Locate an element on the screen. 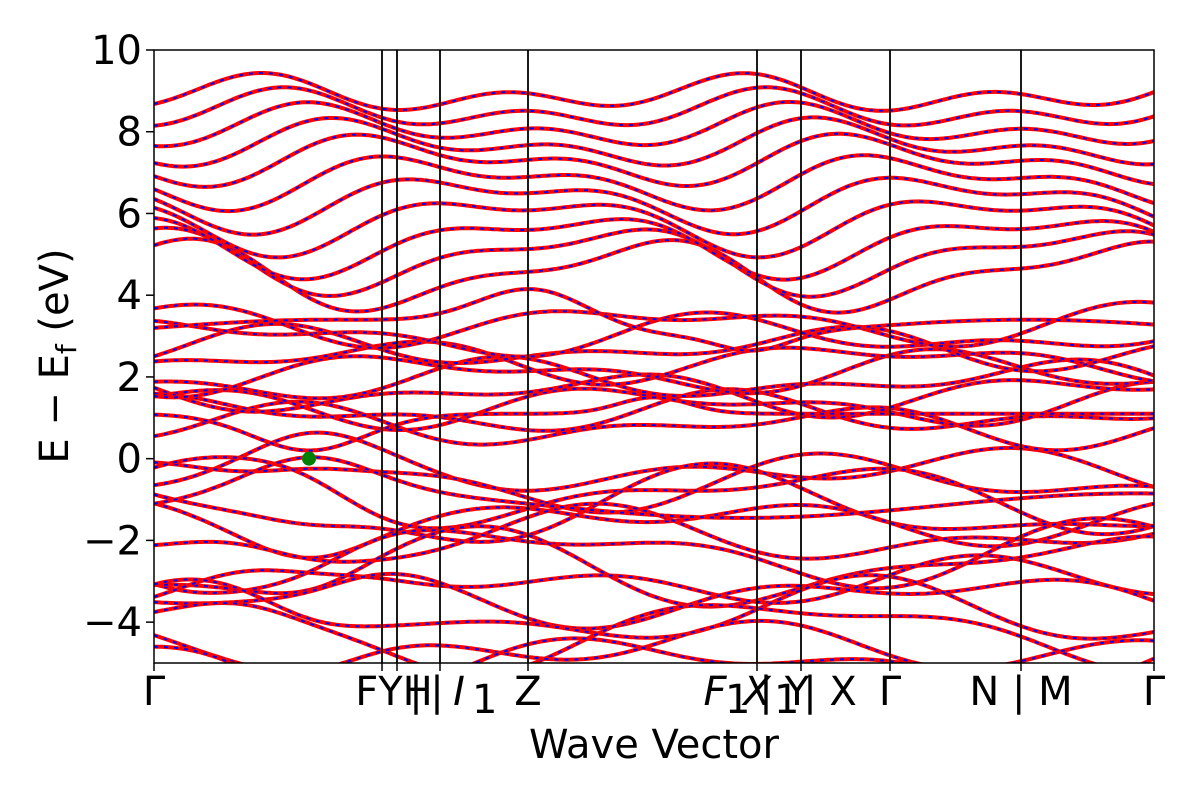  x-tick-label: N | M is located at coordinates (1020, 692).